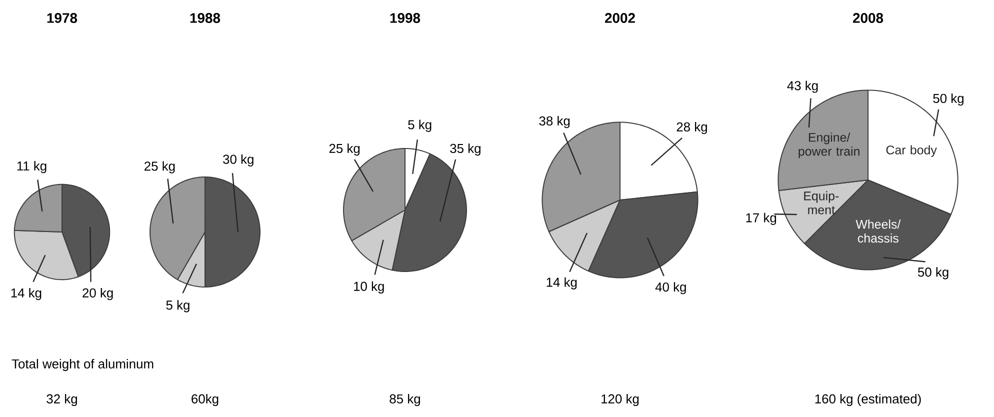 Image resolution: width=994 pixels, height=417 pixels. What do you see at coordinates (691, 128) in the screenshot?
I see `data-label: 28 kg` at bounding box center [691, 128].